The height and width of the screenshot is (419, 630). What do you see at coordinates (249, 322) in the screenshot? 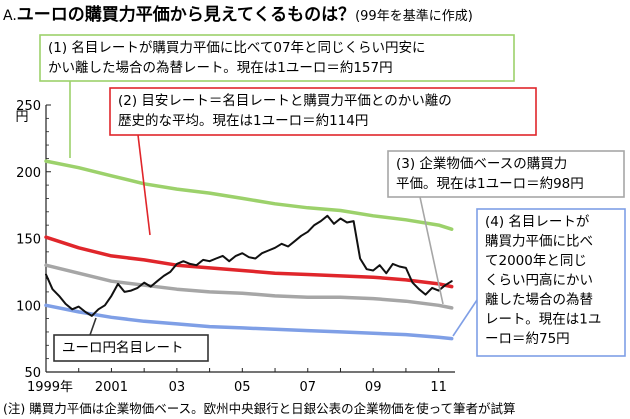
I see `series-line-s4` at bounding box center [249, 322].